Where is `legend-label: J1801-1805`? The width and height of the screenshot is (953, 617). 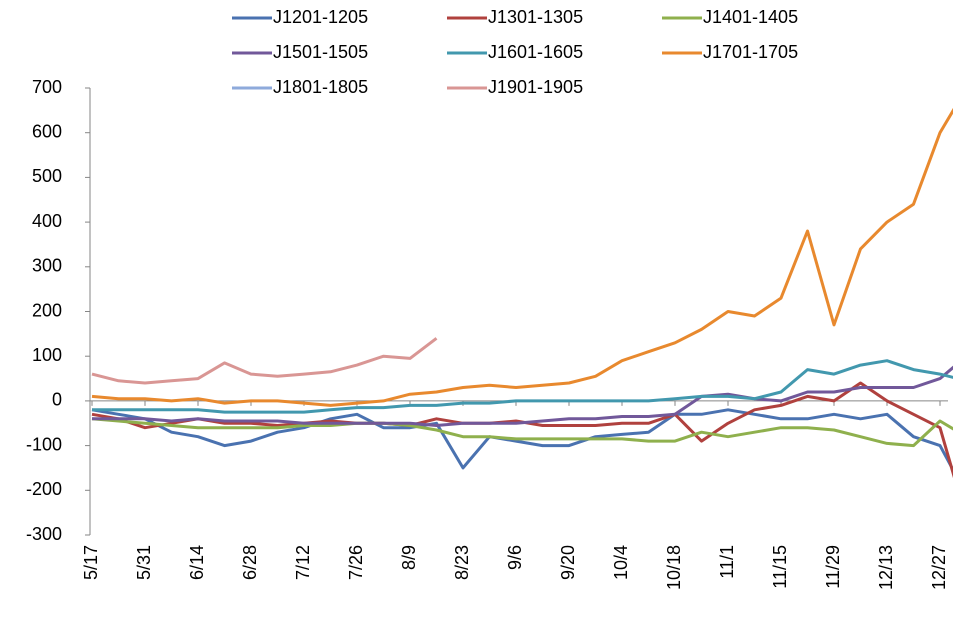 legend-label: J1801-1805 is located at coordinates (320, 87).